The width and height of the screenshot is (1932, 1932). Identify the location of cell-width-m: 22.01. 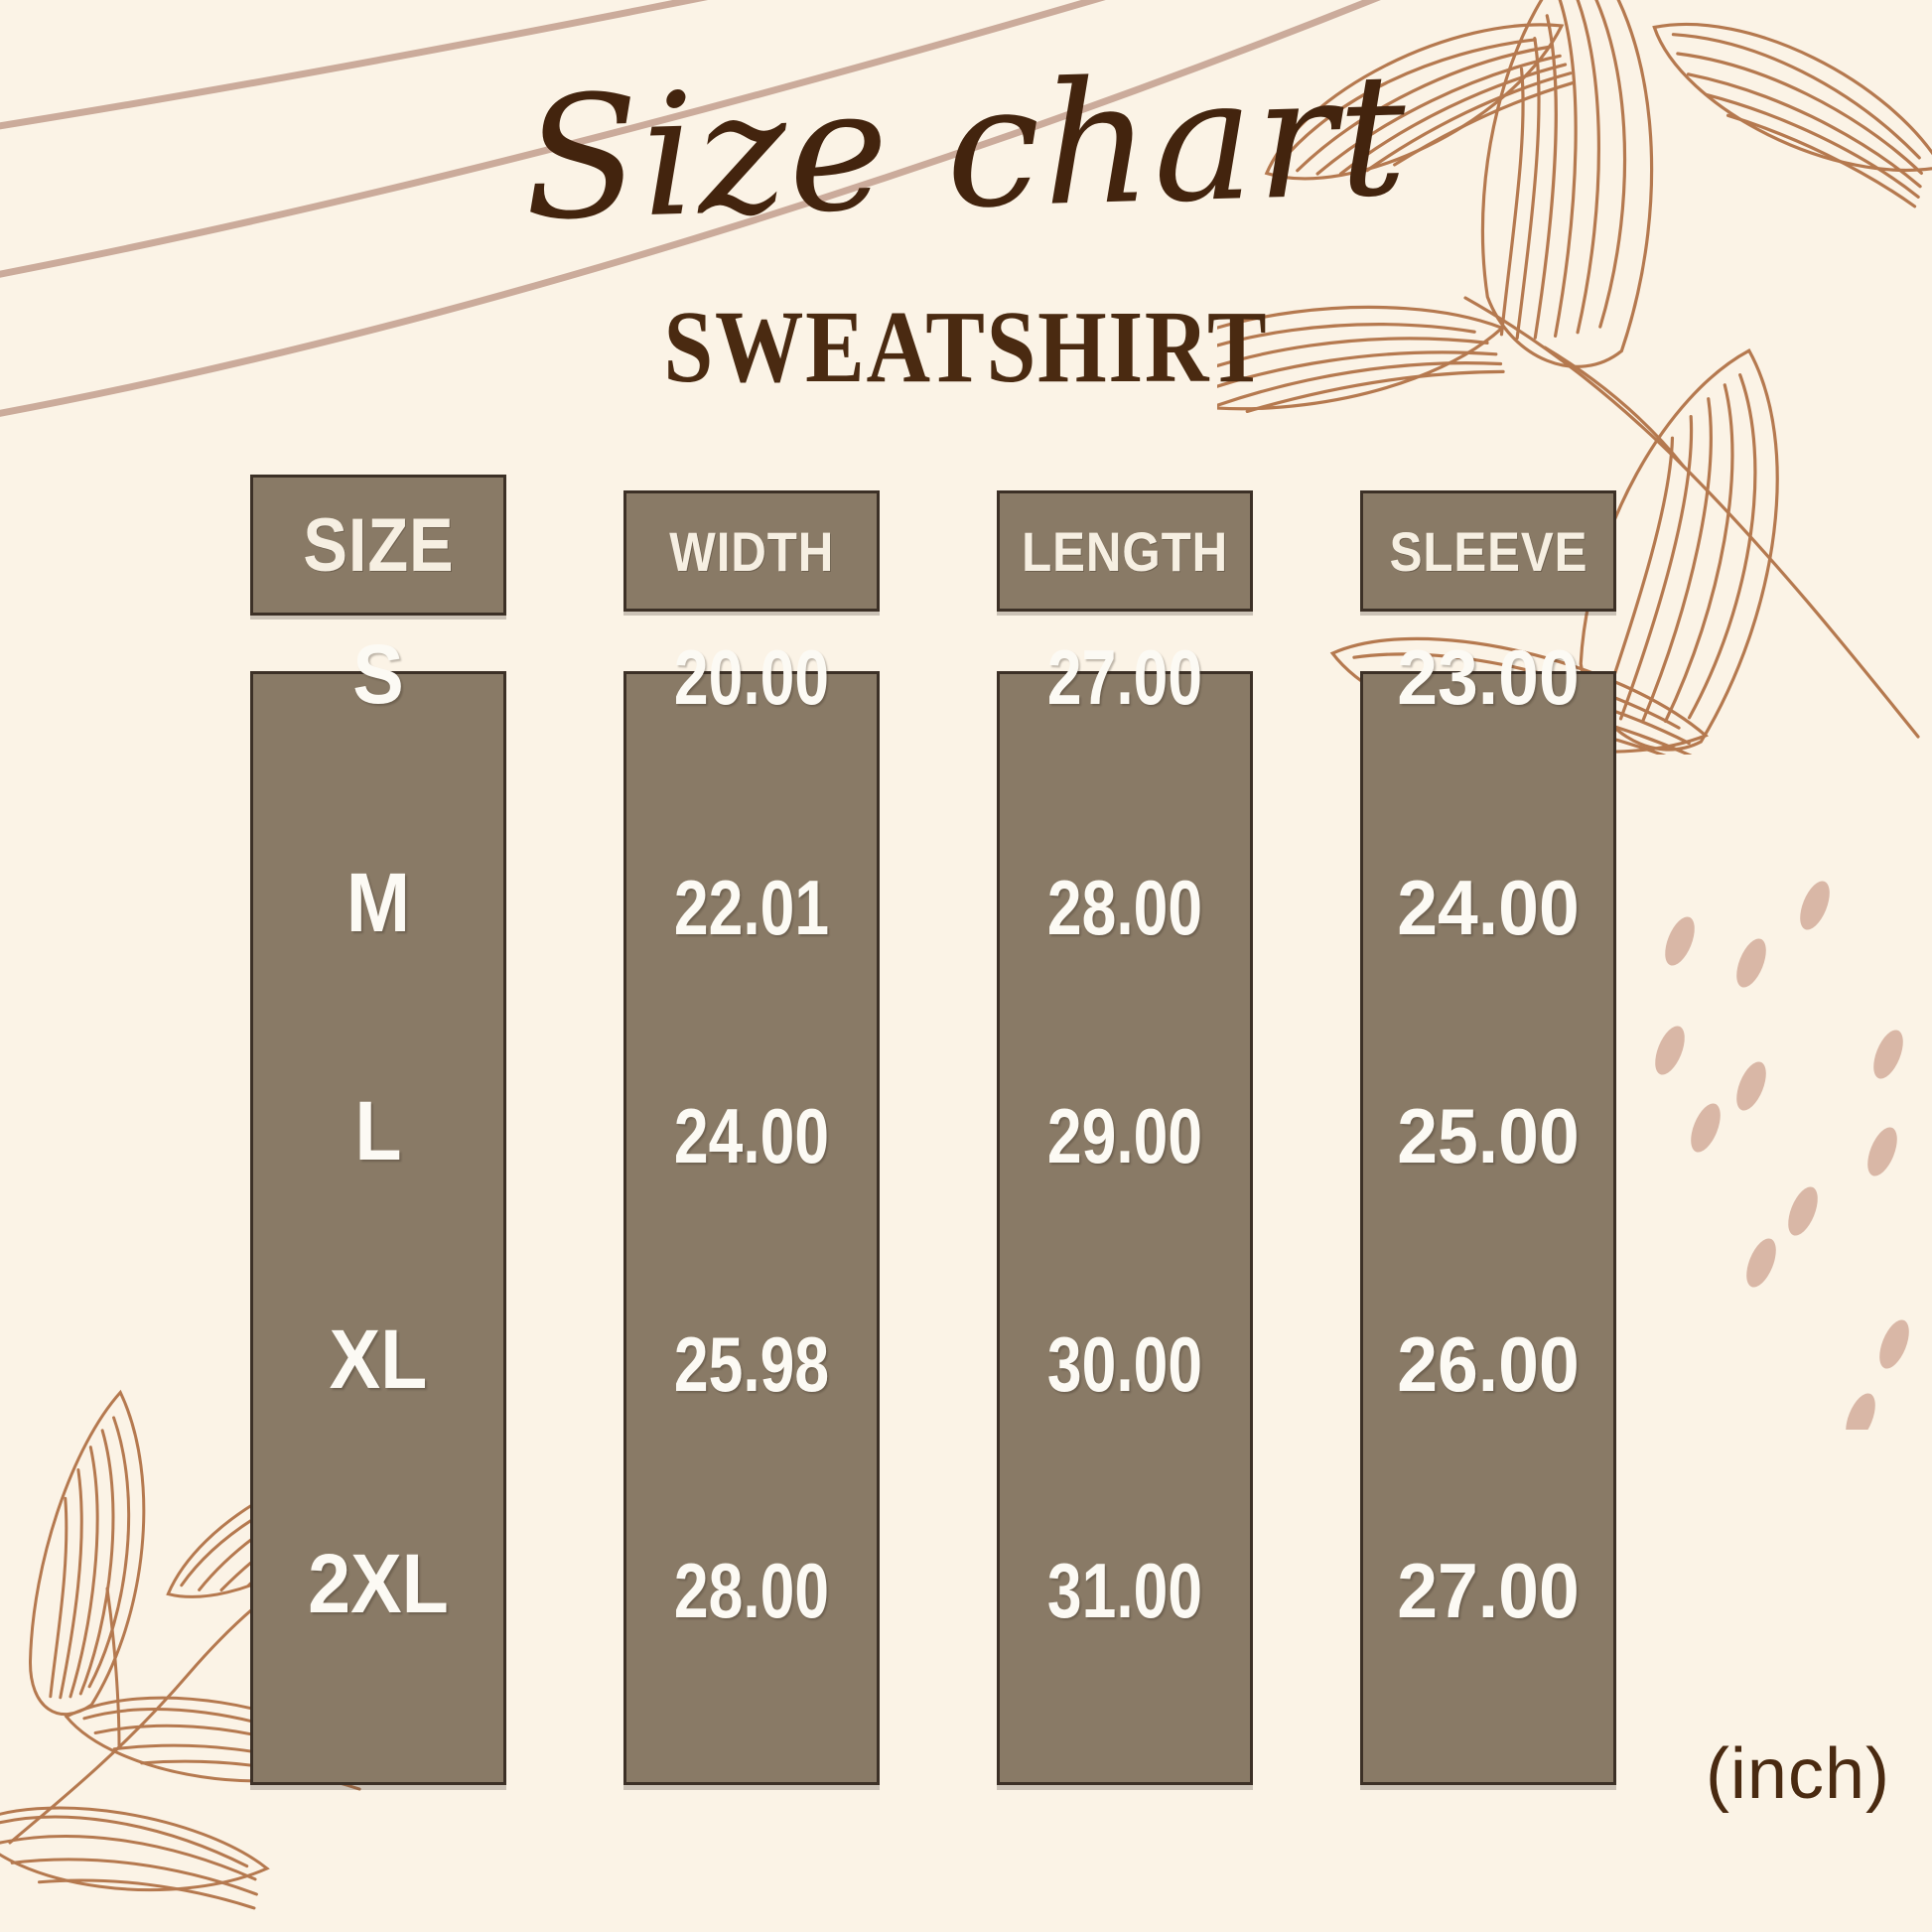
(752, 907).